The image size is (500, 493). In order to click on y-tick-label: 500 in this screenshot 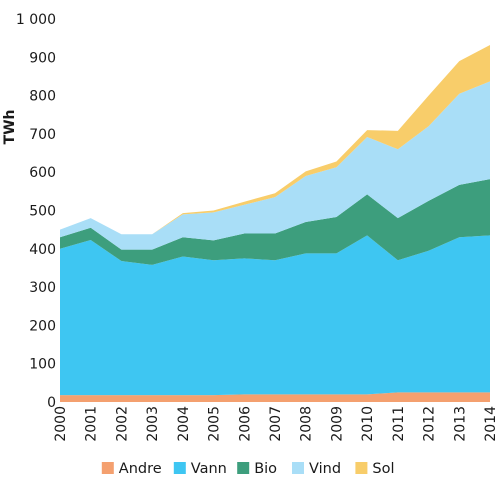, I will do `click(42, 212)`.